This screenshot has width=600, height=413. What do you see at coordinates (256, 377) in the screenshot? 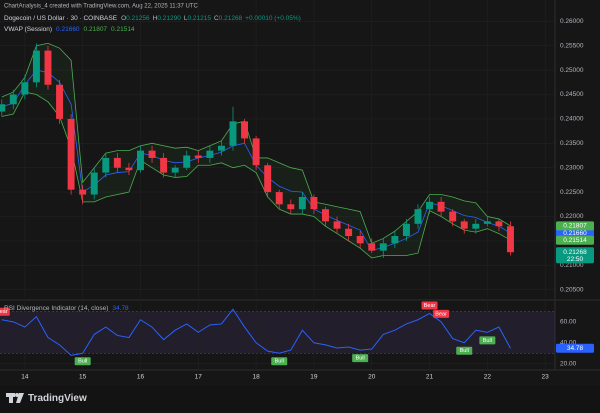
I see `x-tick-label: 18` at bounding box center [256, 377].